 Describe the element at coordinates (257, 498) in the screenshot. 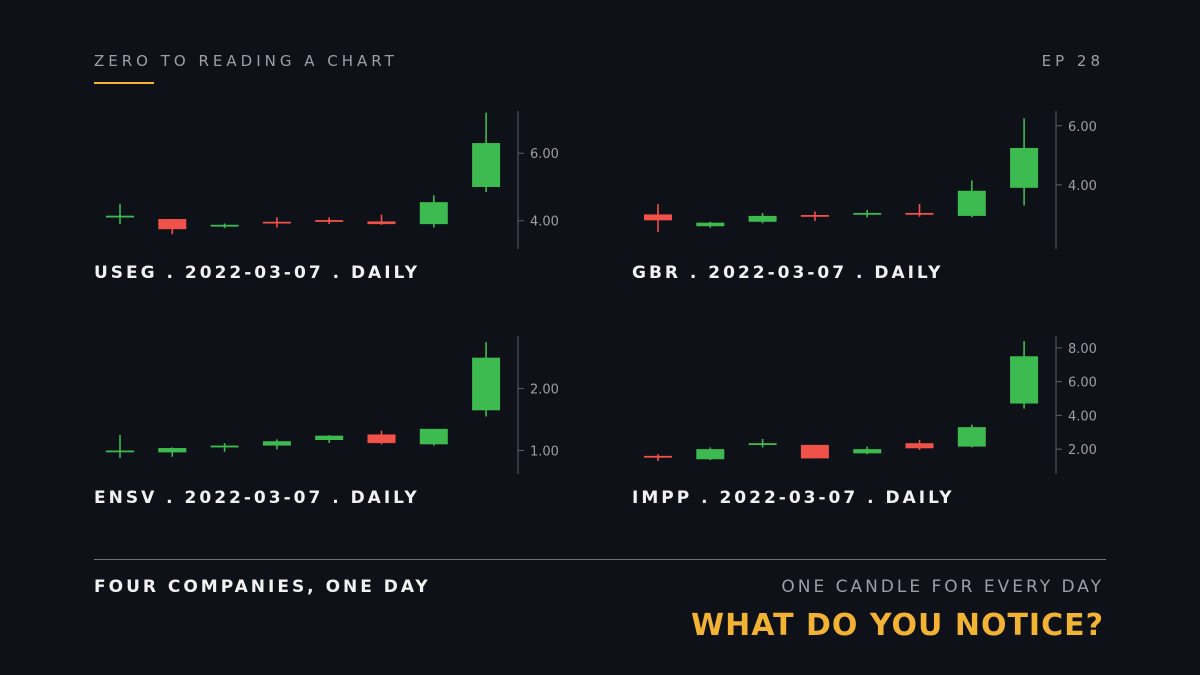

I see `chart-label: ENSV . 2022-03-07 . DAILY` at that location.